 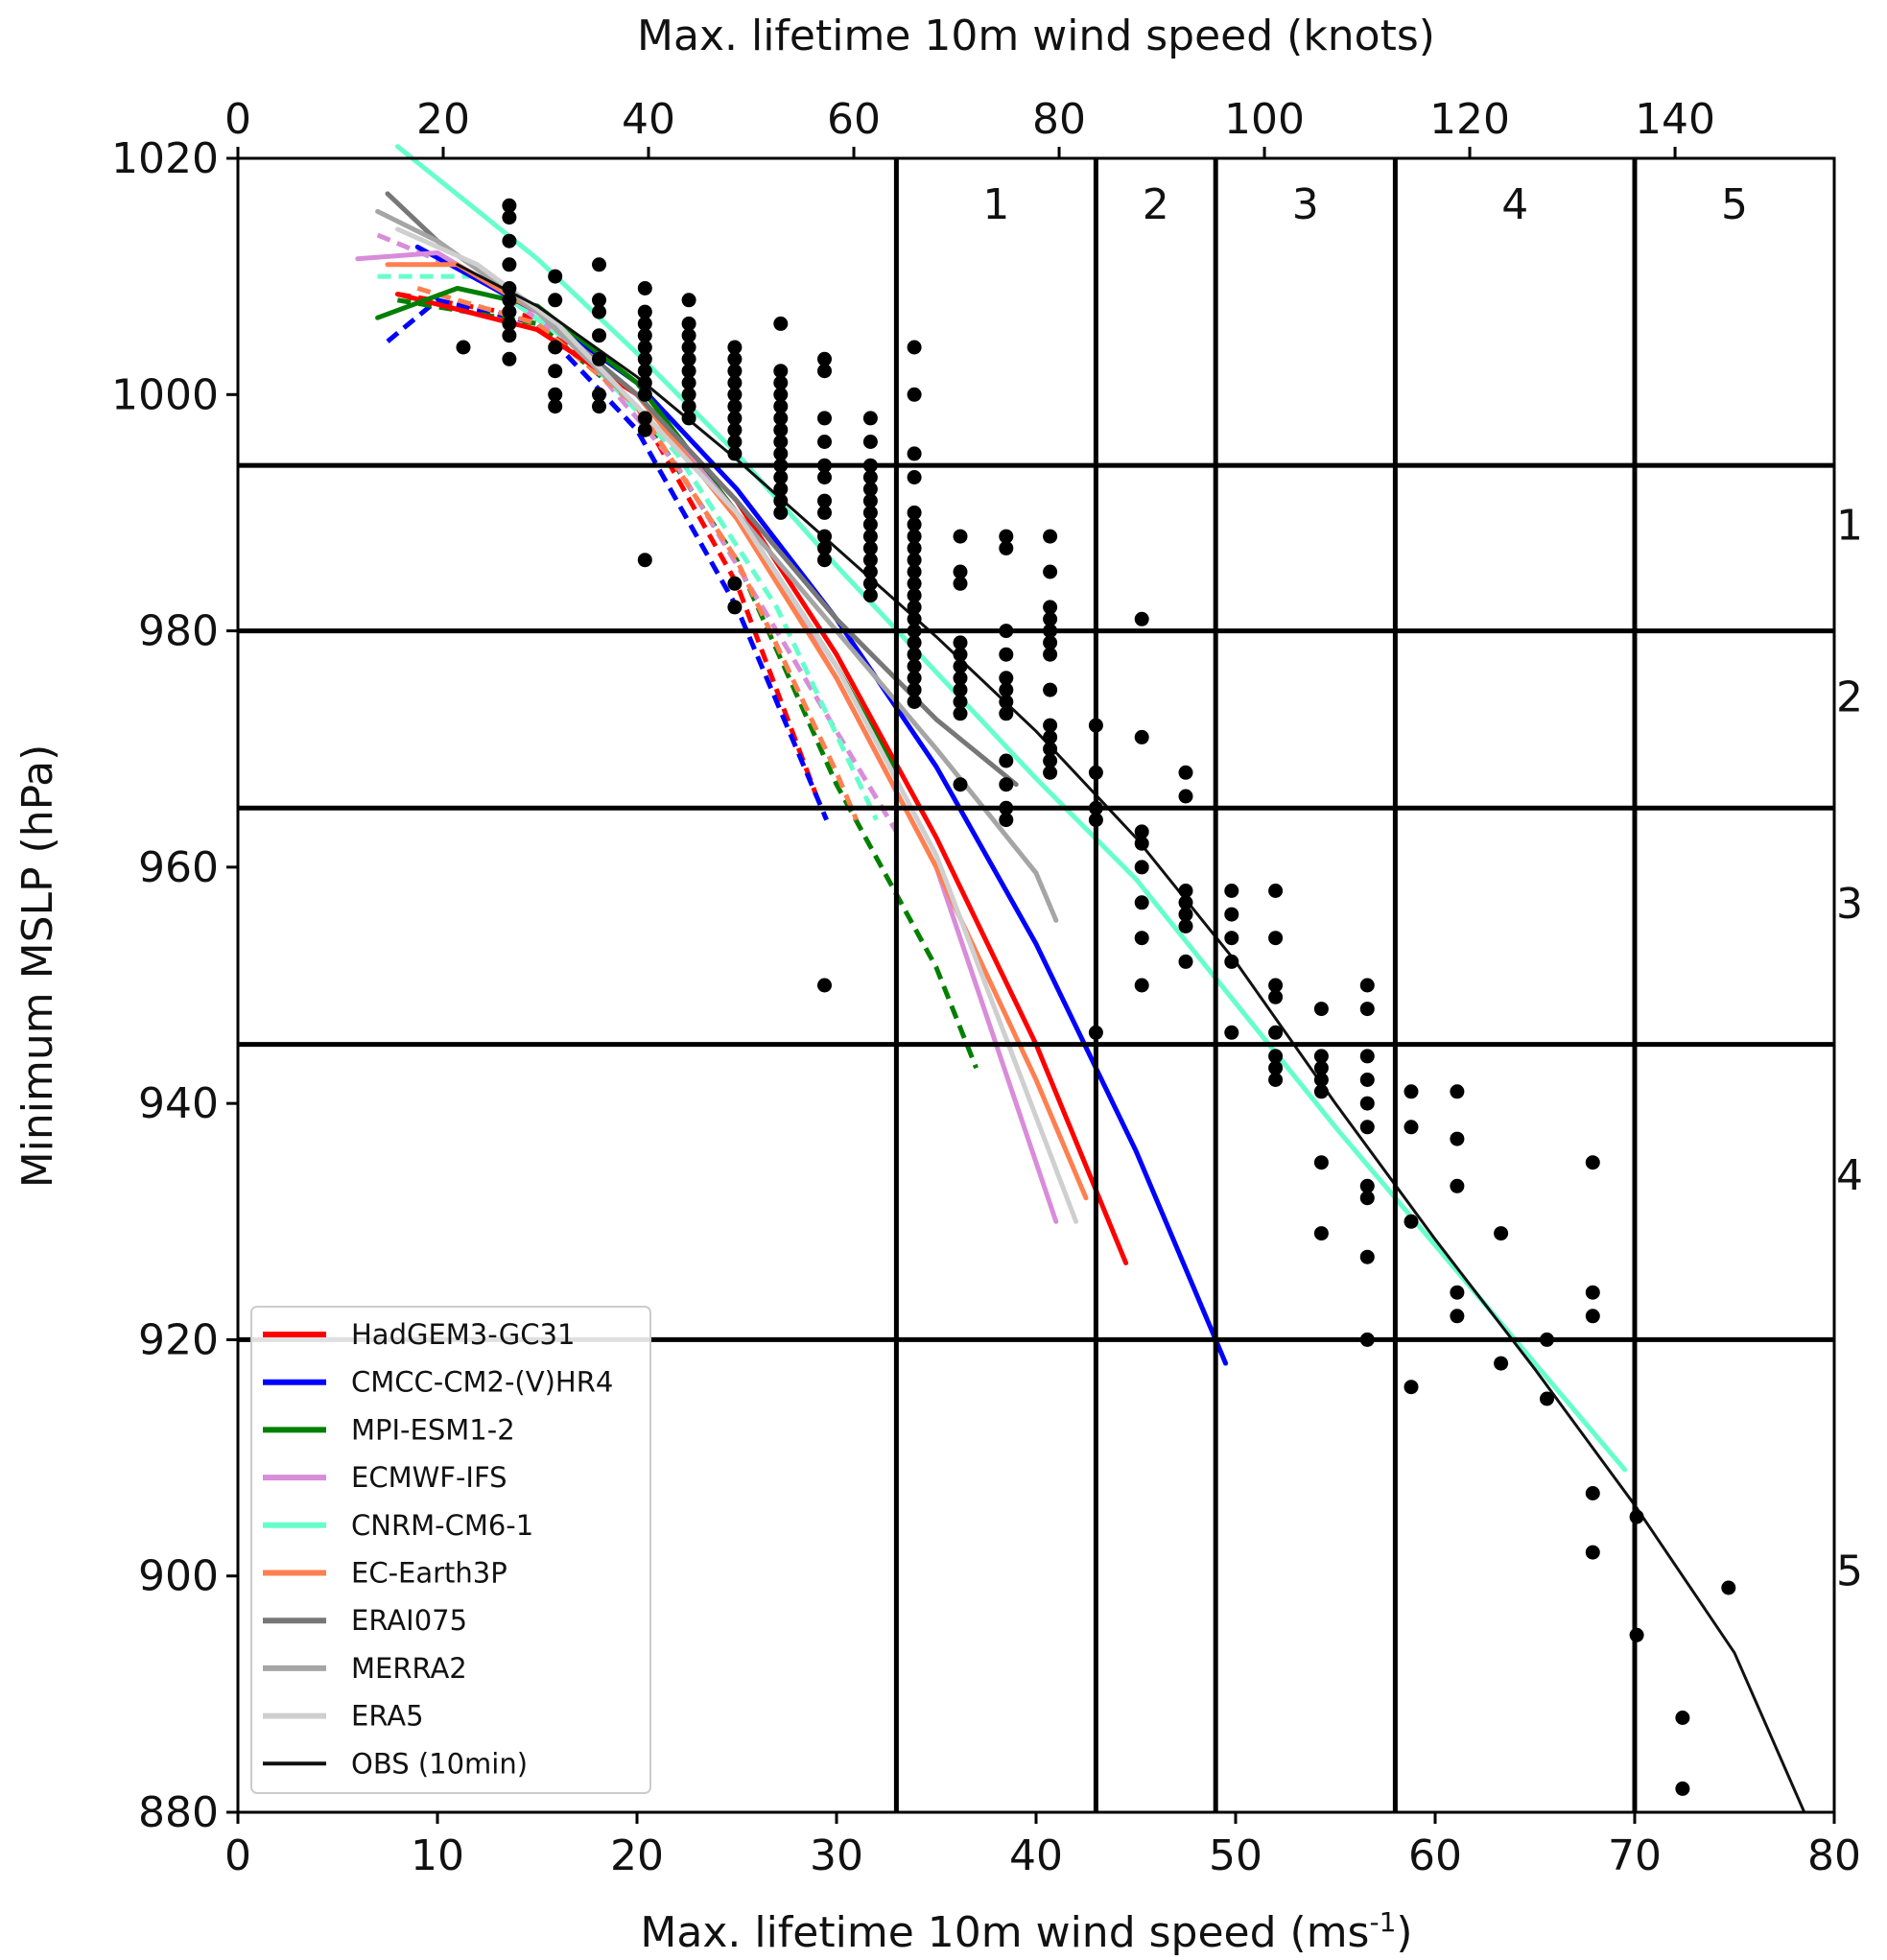 I want to click on legend-label: ECMWF-IFS, so click(x=429, y=1478).